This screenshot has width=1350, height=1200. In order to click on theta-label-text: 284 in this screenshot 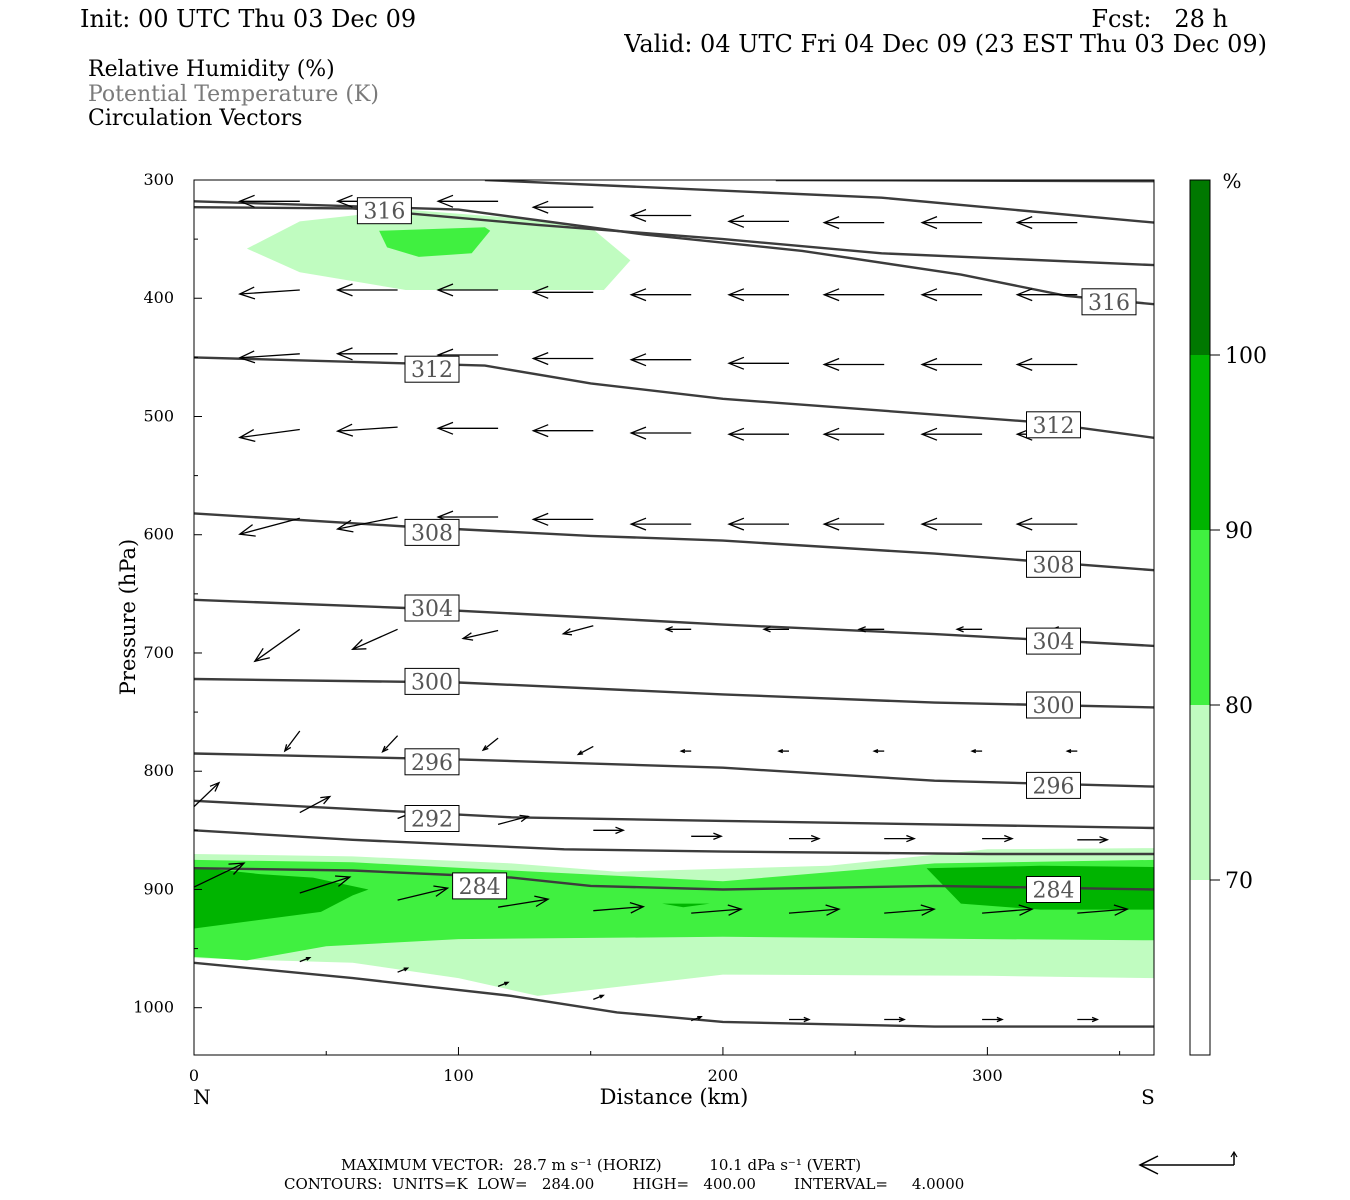, I will do `click(1054, 891)`.